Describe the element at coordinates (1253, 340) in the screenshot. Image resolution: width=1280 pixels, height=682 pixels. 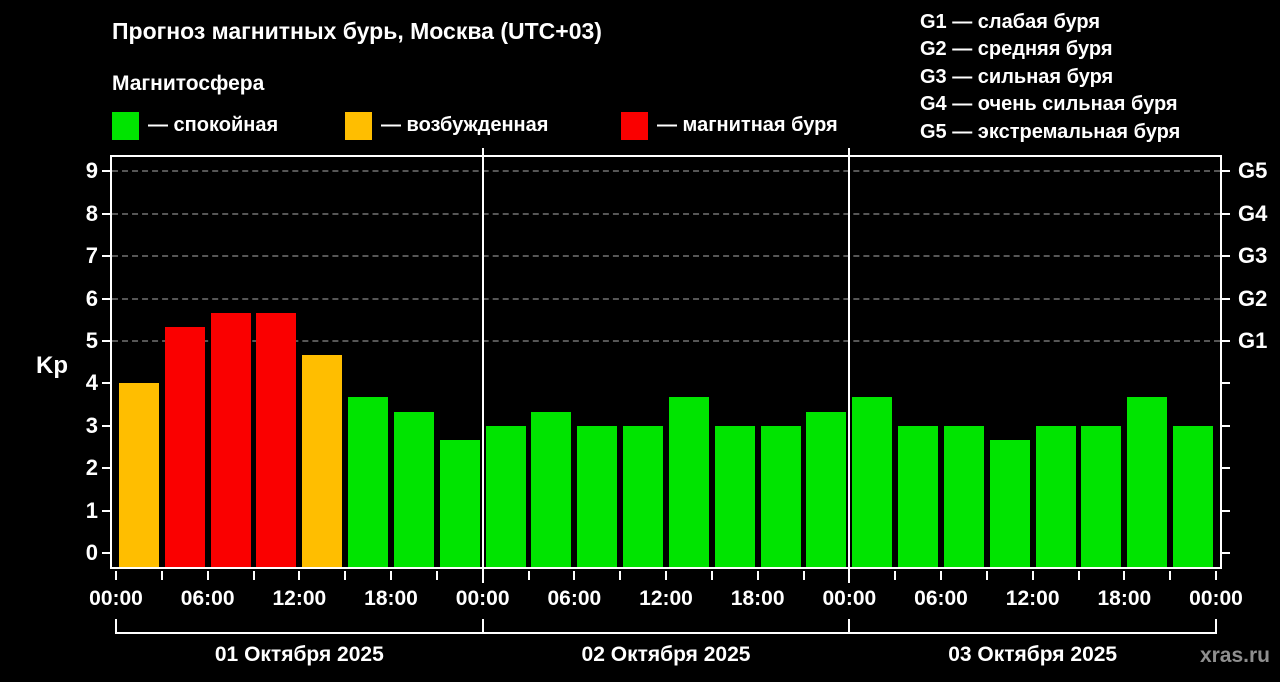
I see `g-axis-label: G1` at that location.